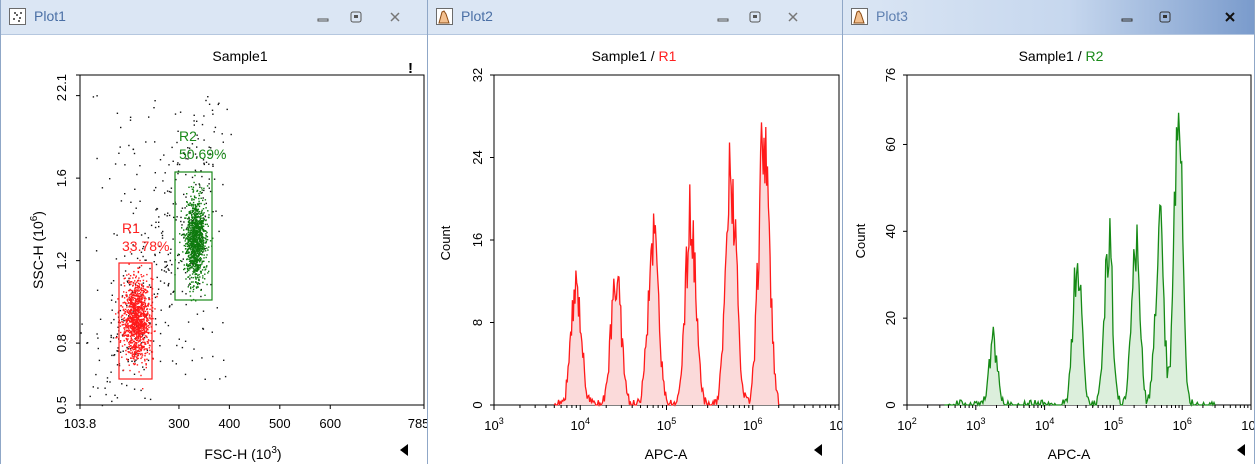  What do you see at coordinates (1061, 56) in the screenshot?
I see `plot3-sample-title: Sample1 / R2` at bounding box center [1061, 56].